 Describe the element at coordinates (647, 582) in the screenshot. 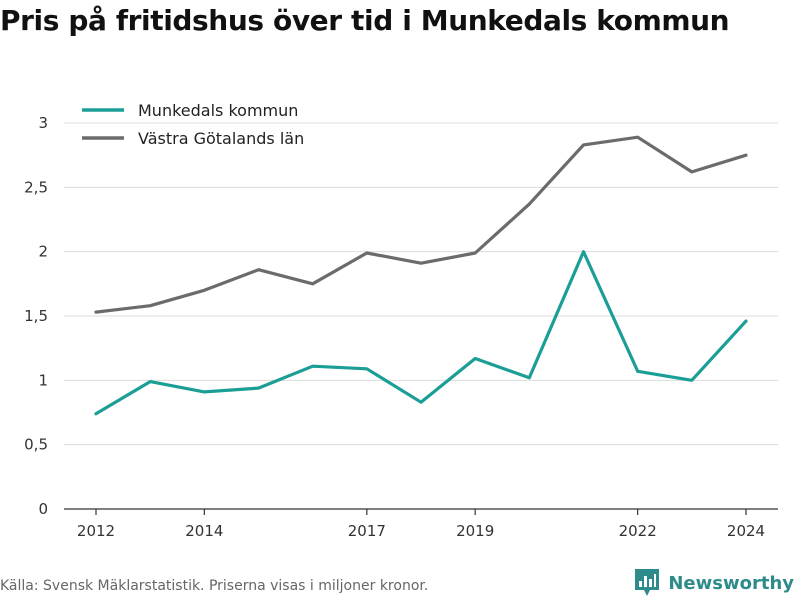

I see `newsworthy-logo-icon` at that location.